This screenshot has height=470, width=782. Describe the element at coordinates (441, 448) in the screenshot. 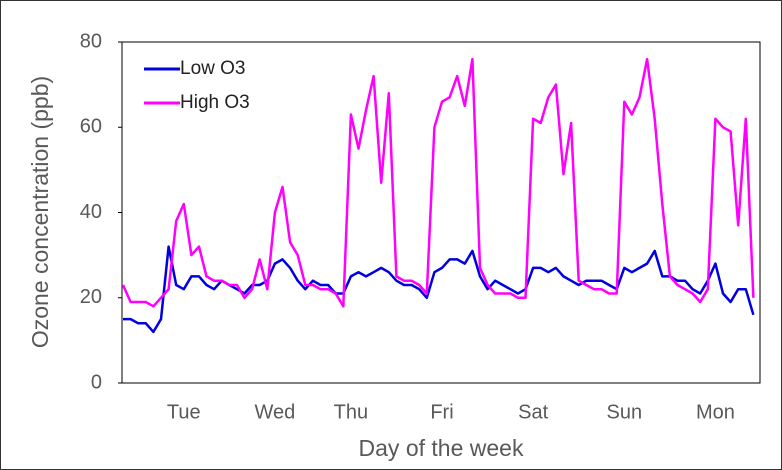

I see `x-axis-label: Day of the week` at that location.